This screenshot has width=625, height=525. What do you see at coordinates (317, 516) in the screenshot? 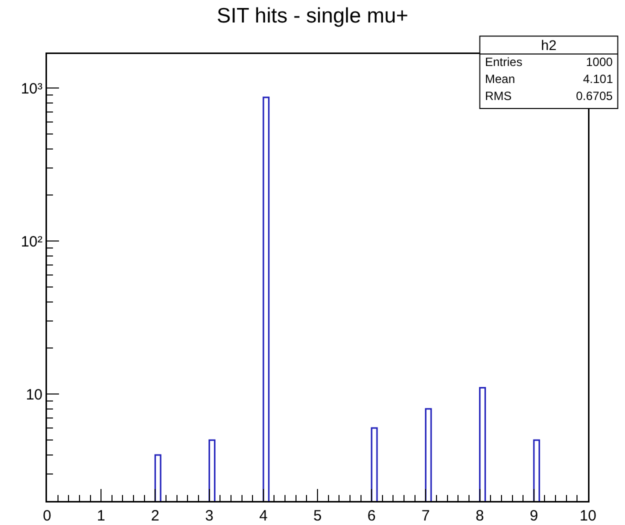
I see `x-tick-label: 5` at bounding box center [317, 516].